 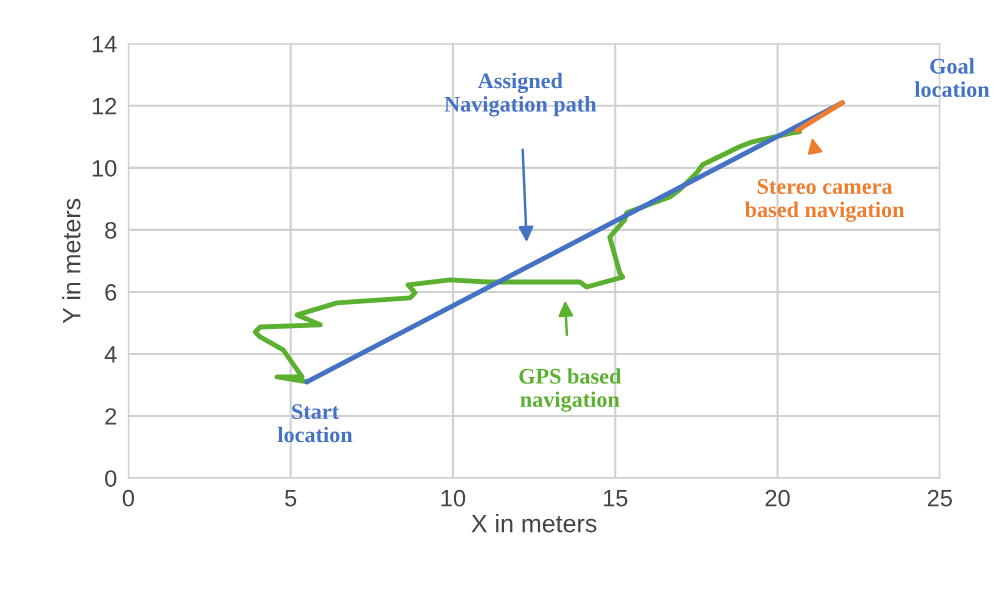 I want to click on annotation: GPS based navigation, so click(x=570, y=390).